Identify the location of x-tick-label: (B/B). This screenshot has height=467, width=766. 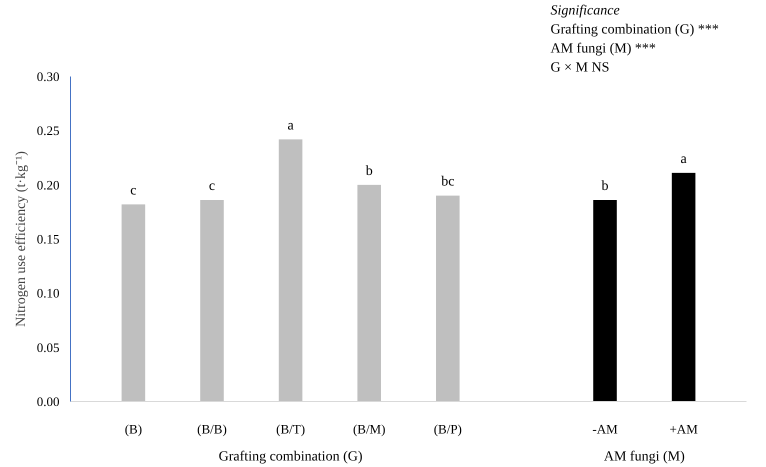
(212, 429).